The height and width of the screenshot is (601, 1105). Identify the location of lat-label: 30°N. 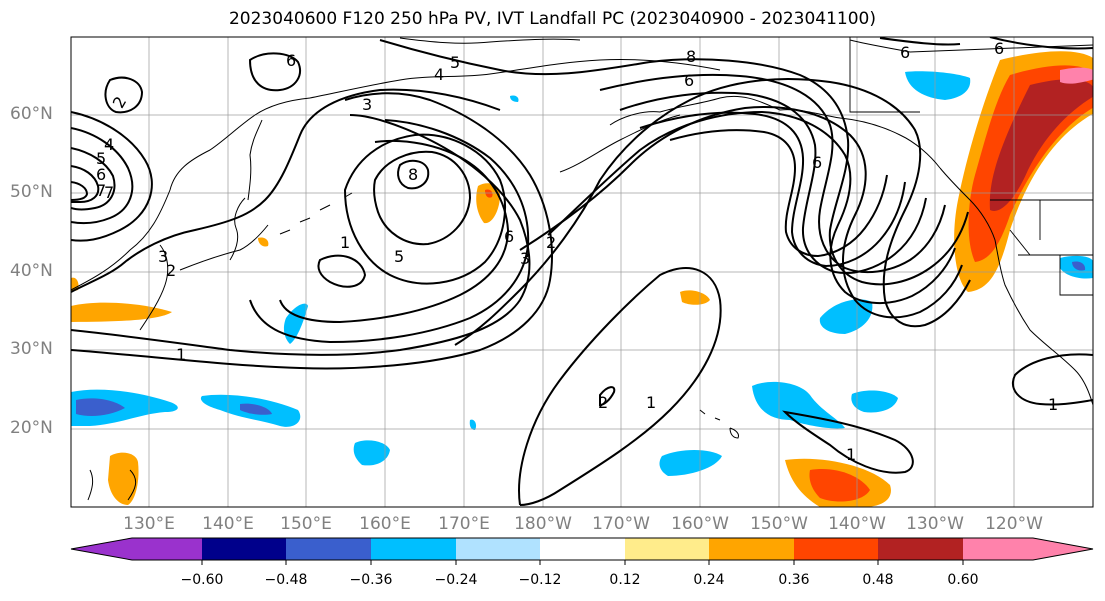
(31, 349).